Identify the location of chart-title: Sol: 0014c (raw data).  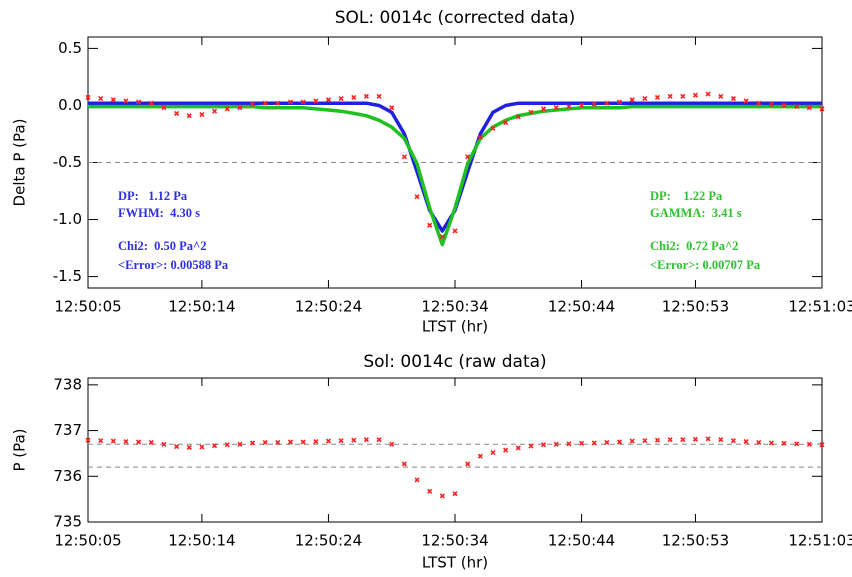
(454, 362).